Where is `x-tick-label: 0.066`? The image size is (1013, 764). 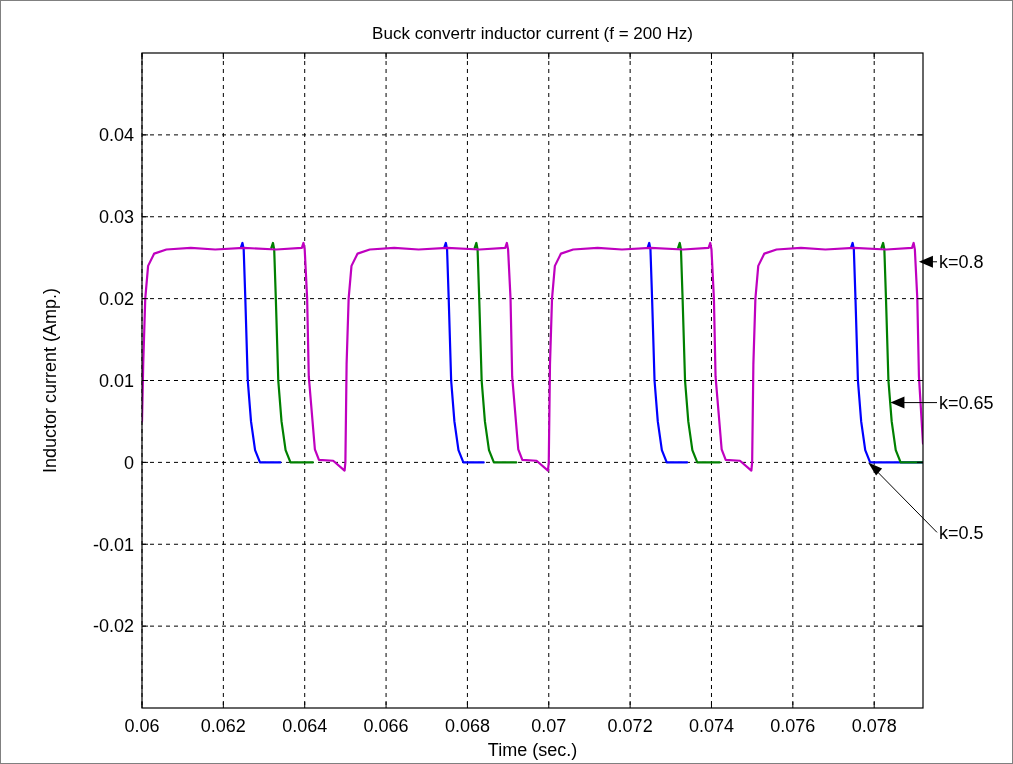
x-tick-label: 0.066 is located at coordinates (386, 726).